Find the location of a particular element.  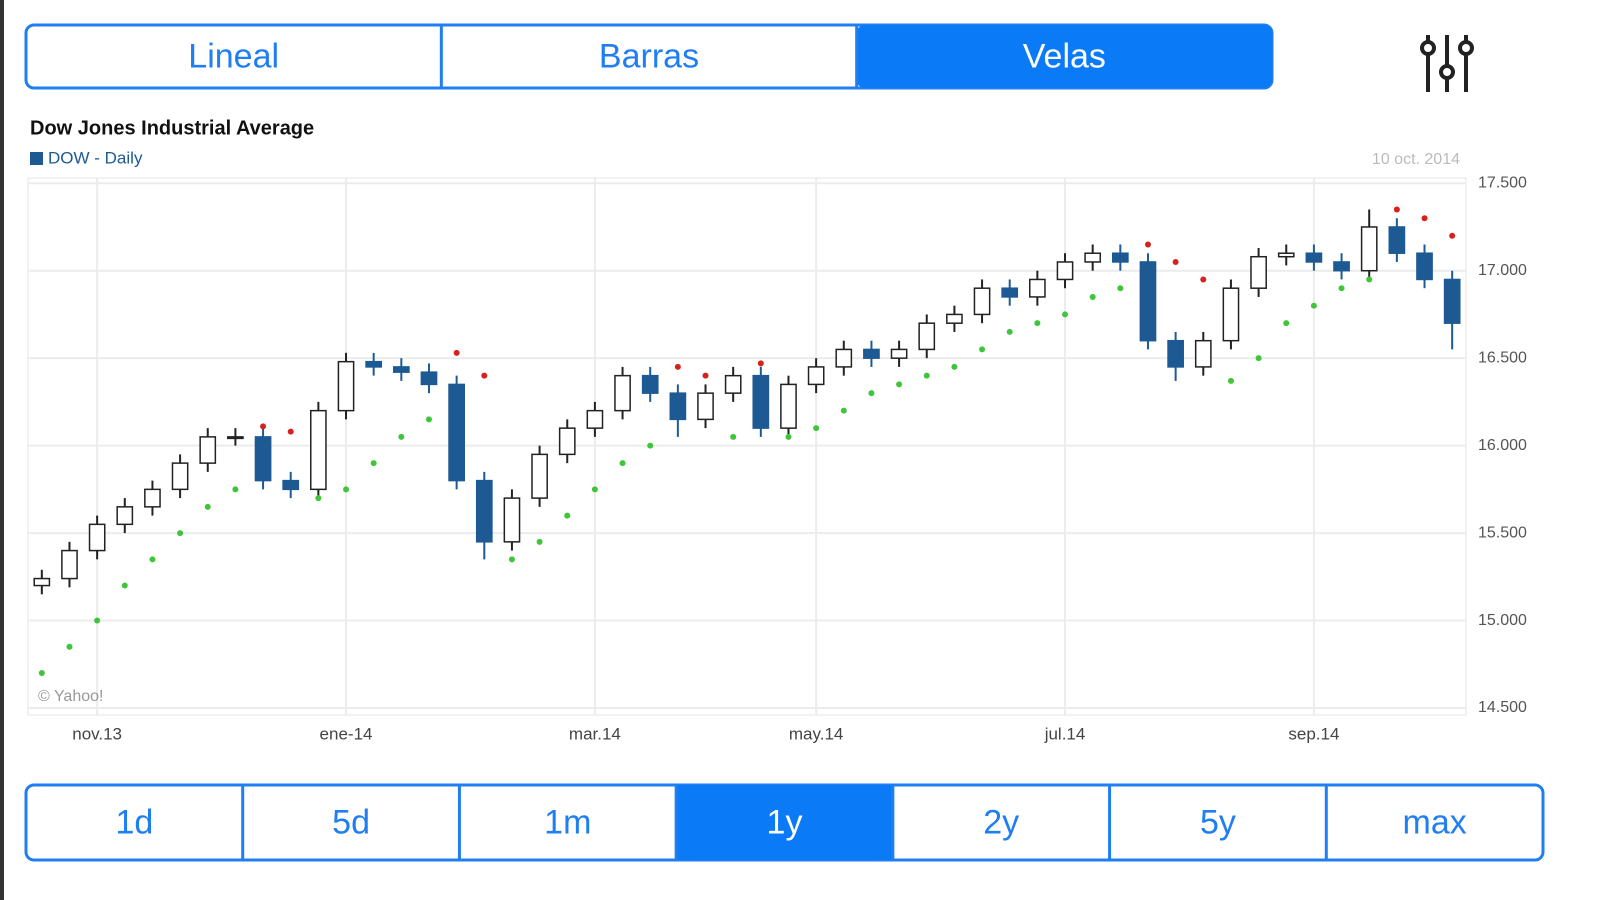

segment-button: 1m is located at coordinates (567, 822).